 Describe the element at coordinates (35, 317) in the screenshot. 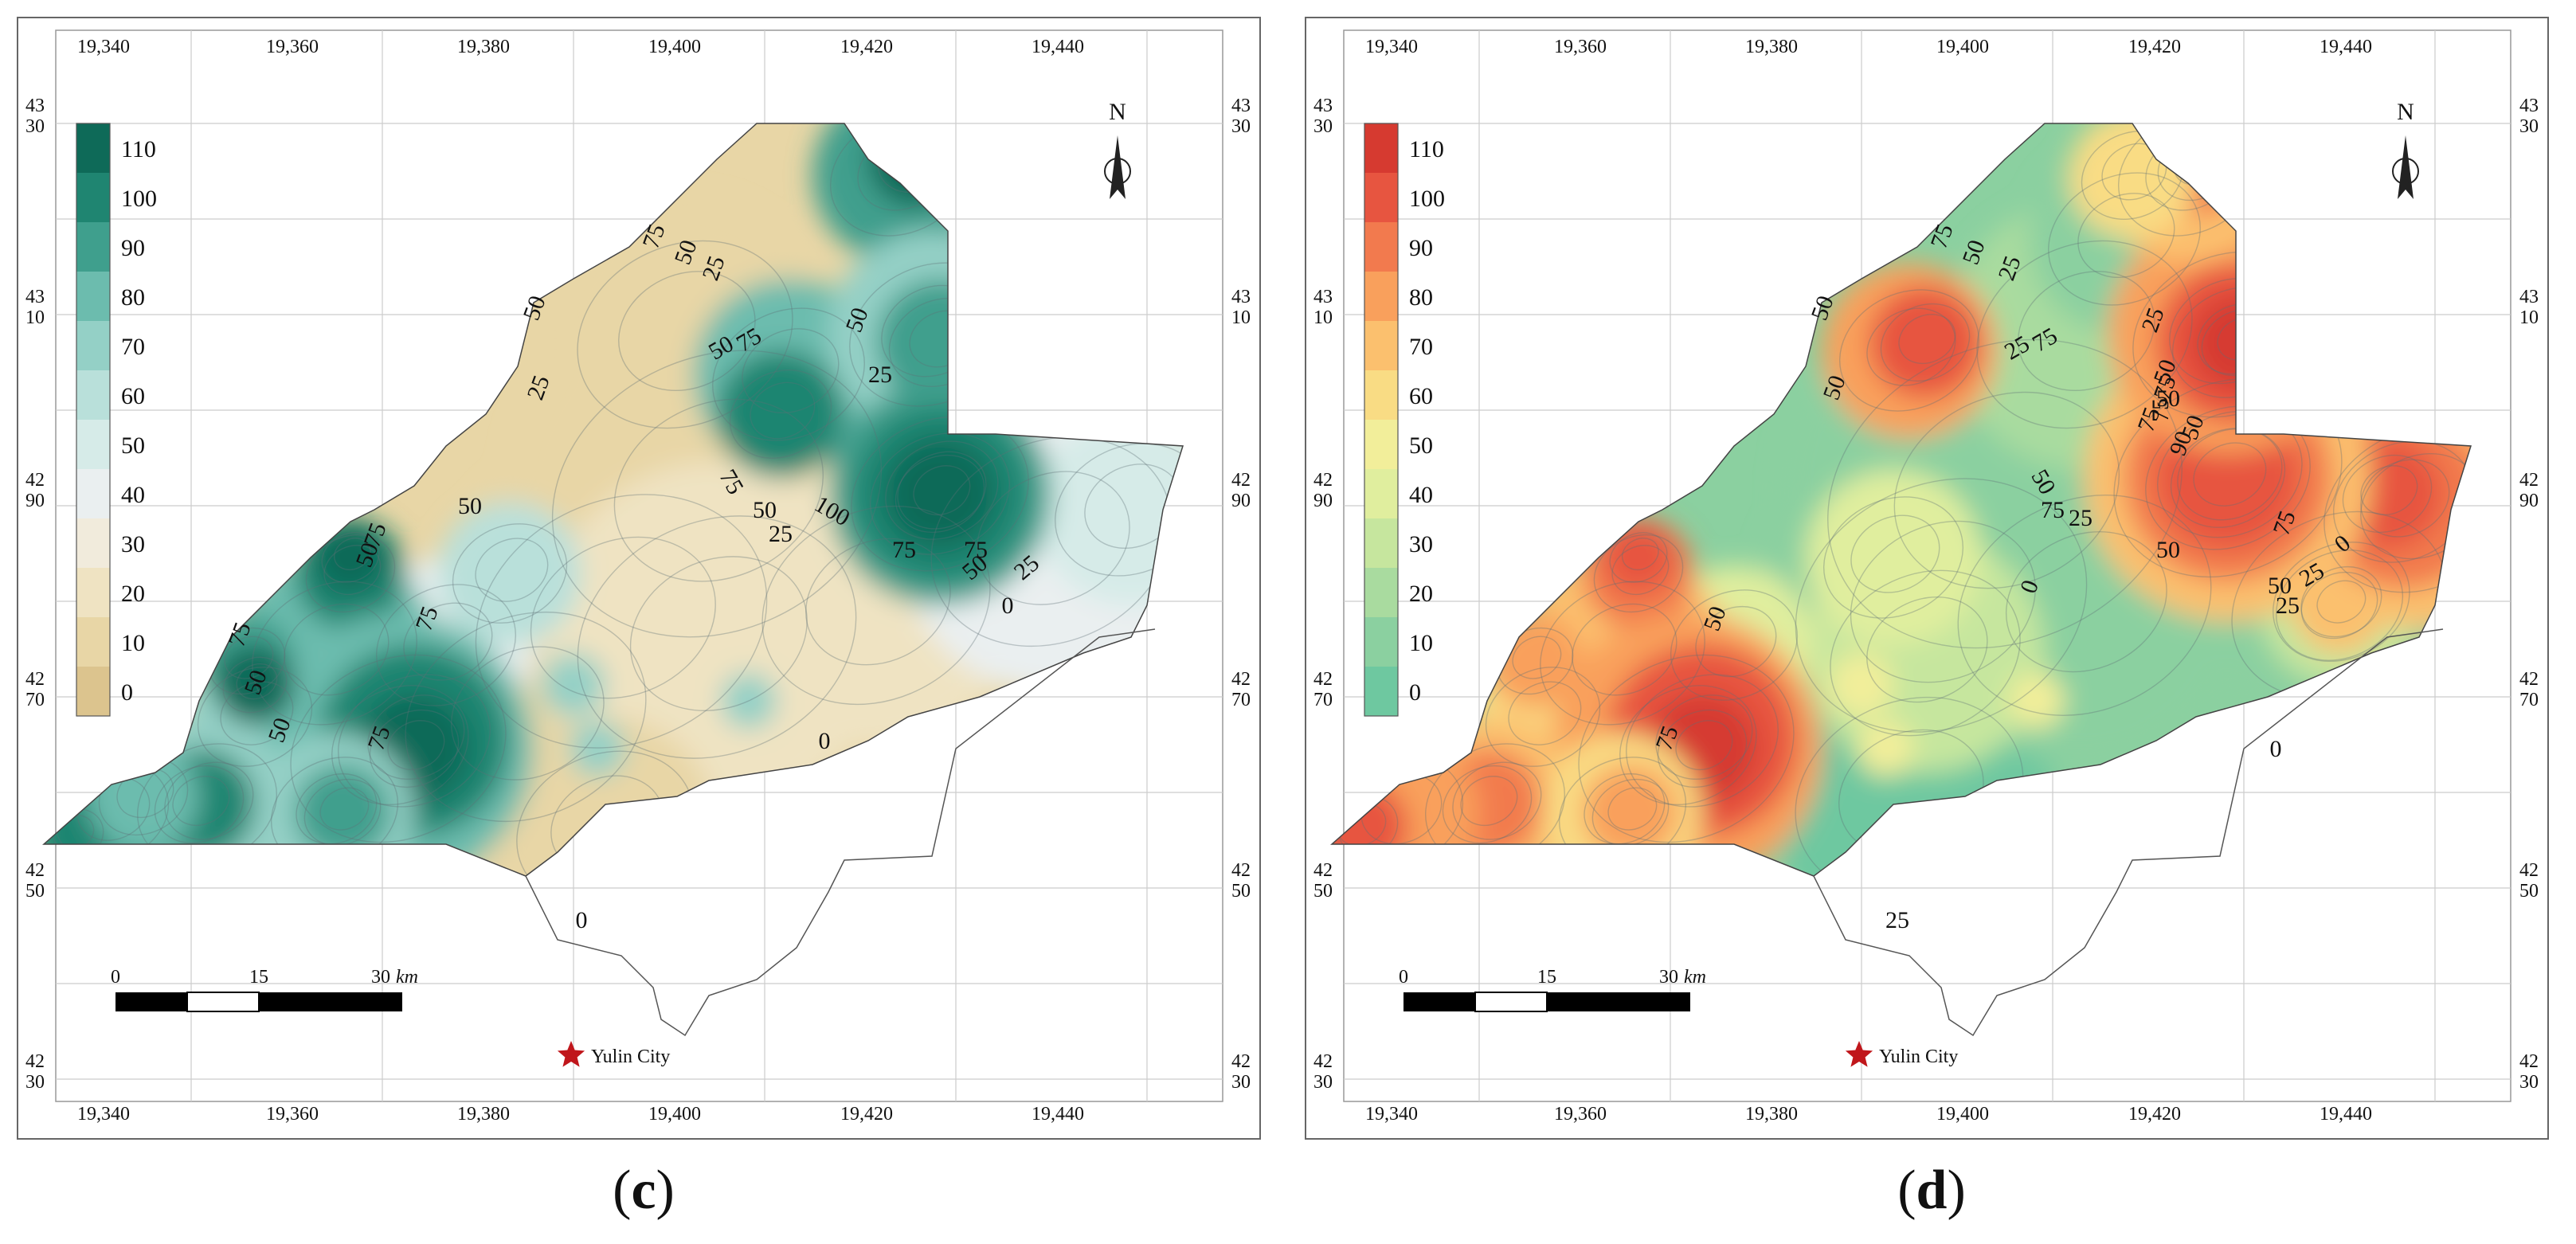

I see `y-axis-tick-left: 10` at that location.